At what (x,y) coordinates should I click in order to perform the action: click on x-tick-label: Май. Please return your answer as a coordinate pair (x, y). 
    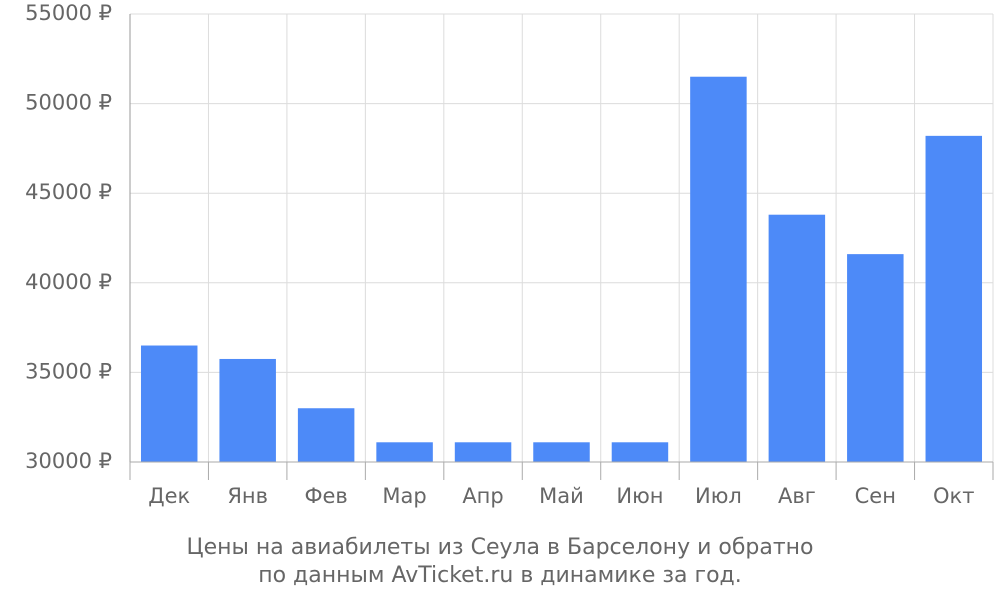
    Looking at the image, I should click on (561, 496).